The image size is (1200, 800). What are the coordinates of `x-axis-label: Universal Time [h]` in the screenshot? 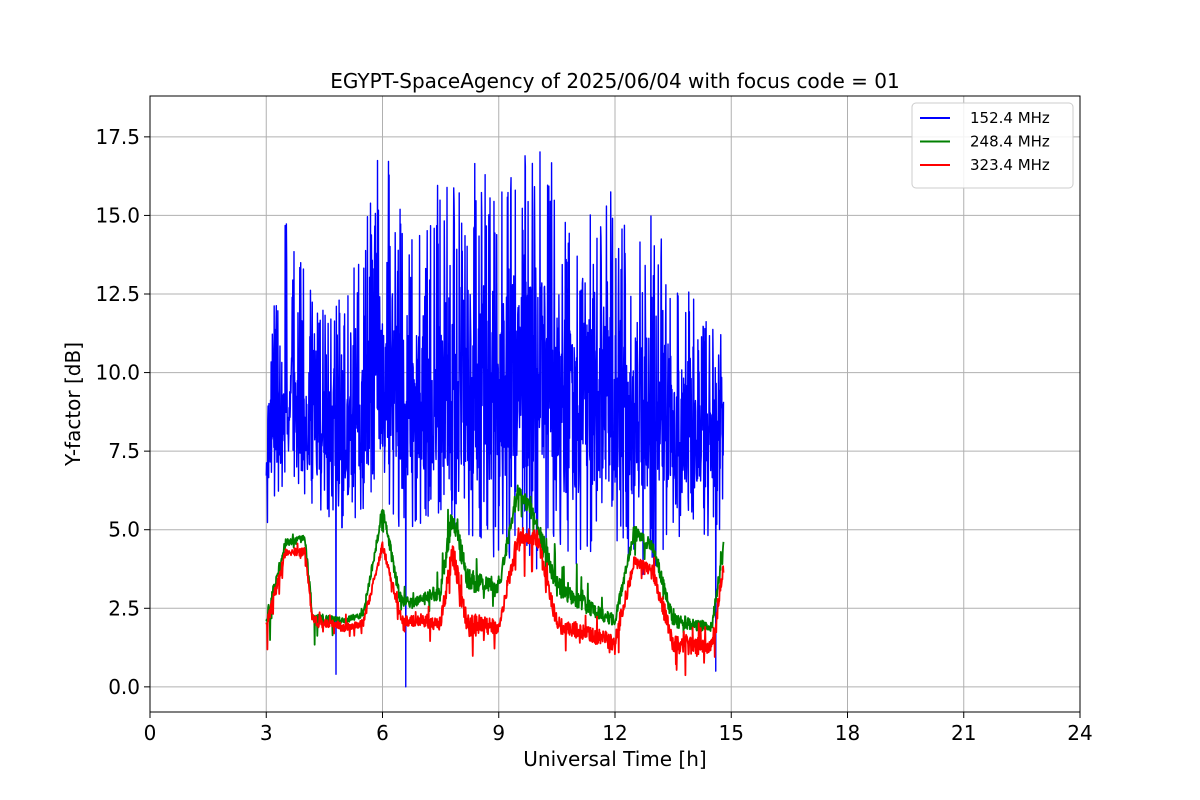 It's located at (614, 759).